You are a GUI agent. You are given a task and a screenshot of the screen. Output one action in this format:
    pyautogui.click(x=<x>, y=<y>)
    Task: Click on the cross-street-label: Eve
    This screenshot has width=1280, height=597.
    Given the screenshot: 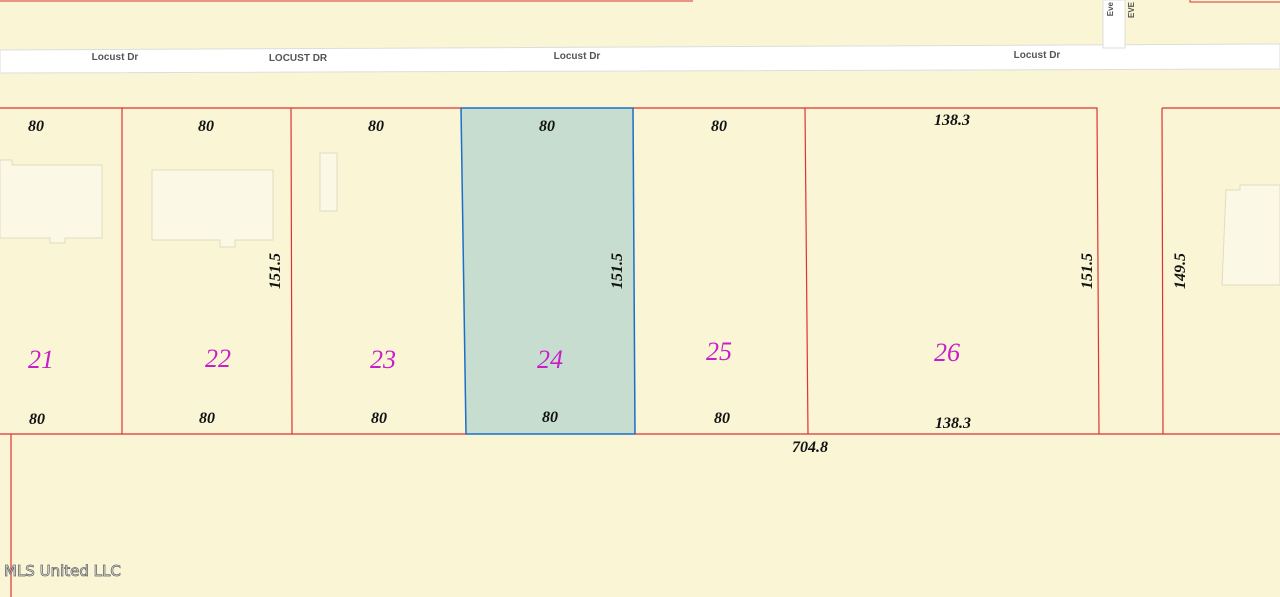 What is the action you would take?
    pyautogui.click(x=1110, y=8)
    